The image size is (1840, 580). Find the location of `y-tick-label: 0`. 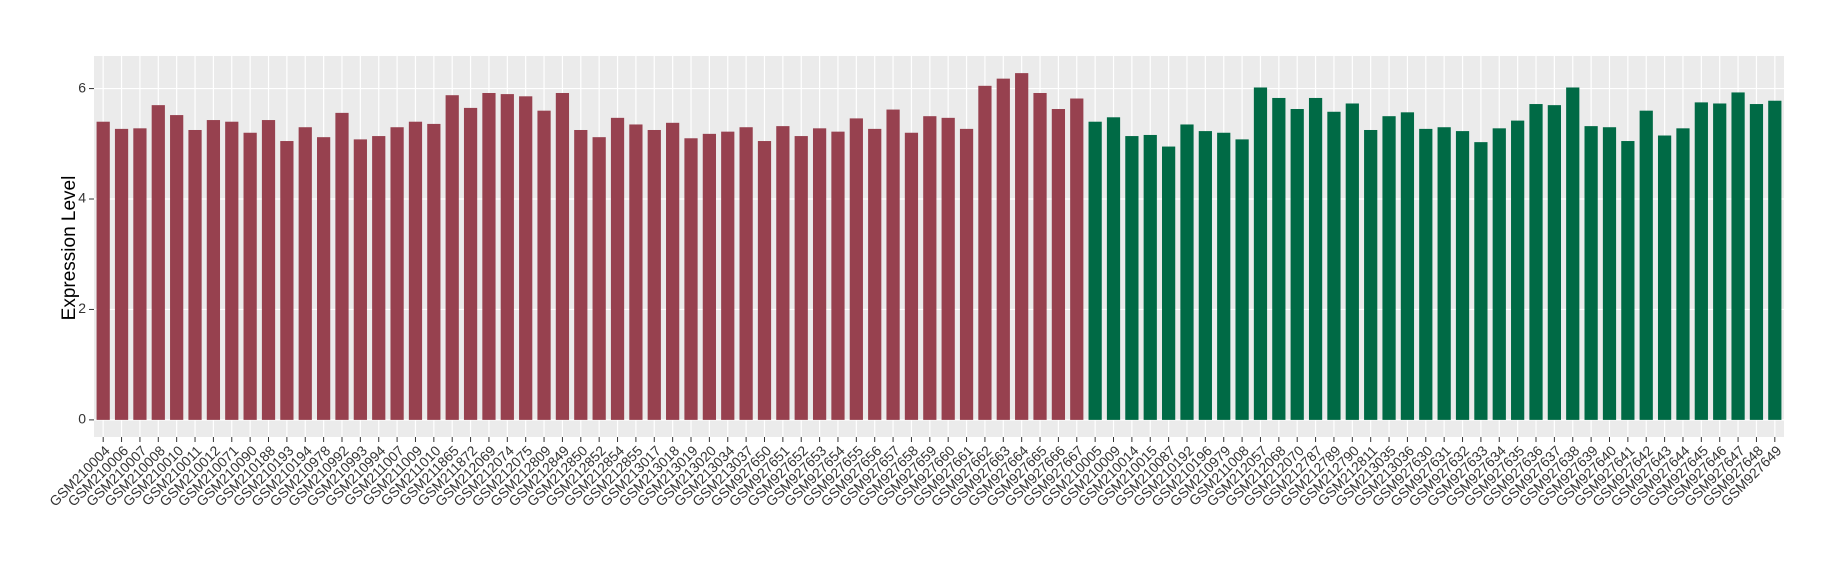

y-tick-label: 0 is located at coordinates (82, 419).